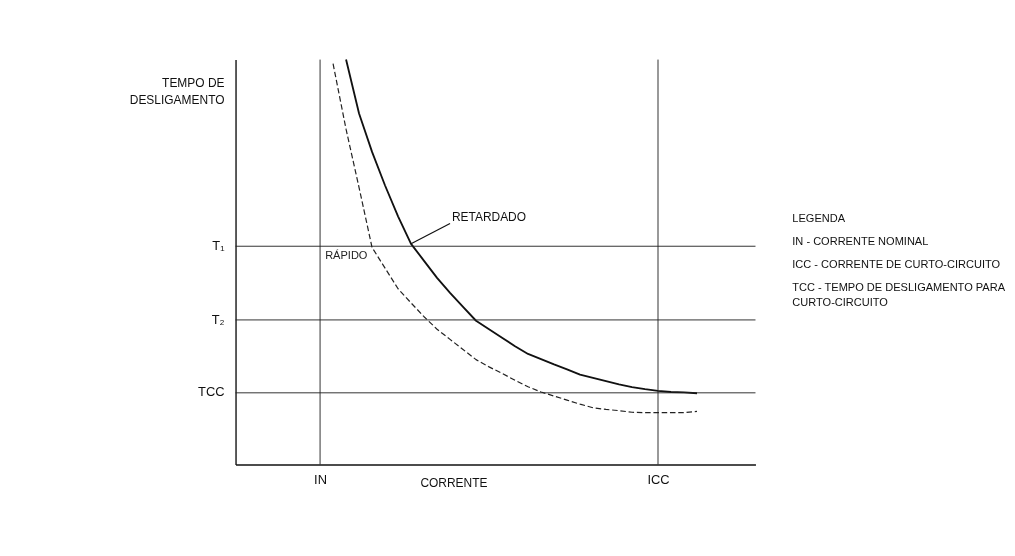 This screenshot has width=1015, height=556. What do you see at coordinates (219, 245) in the screenshot?
I see `ref-line-label: T₁` at bounding box center [219, 245].